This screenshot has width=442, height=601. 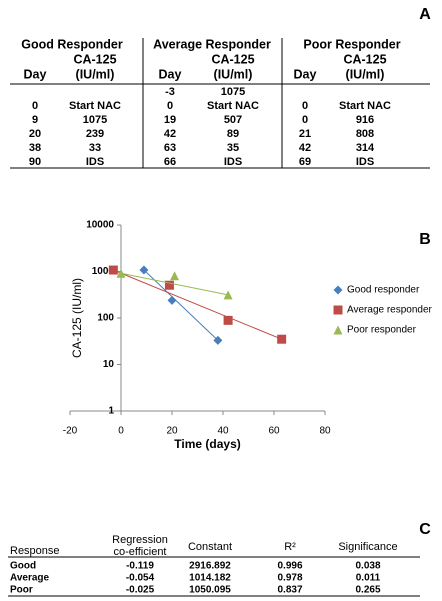 What do you see at coordinates (172, 431) in the screenshot?
I see `x-tick-label: 20` at bounding box center [172, 431].